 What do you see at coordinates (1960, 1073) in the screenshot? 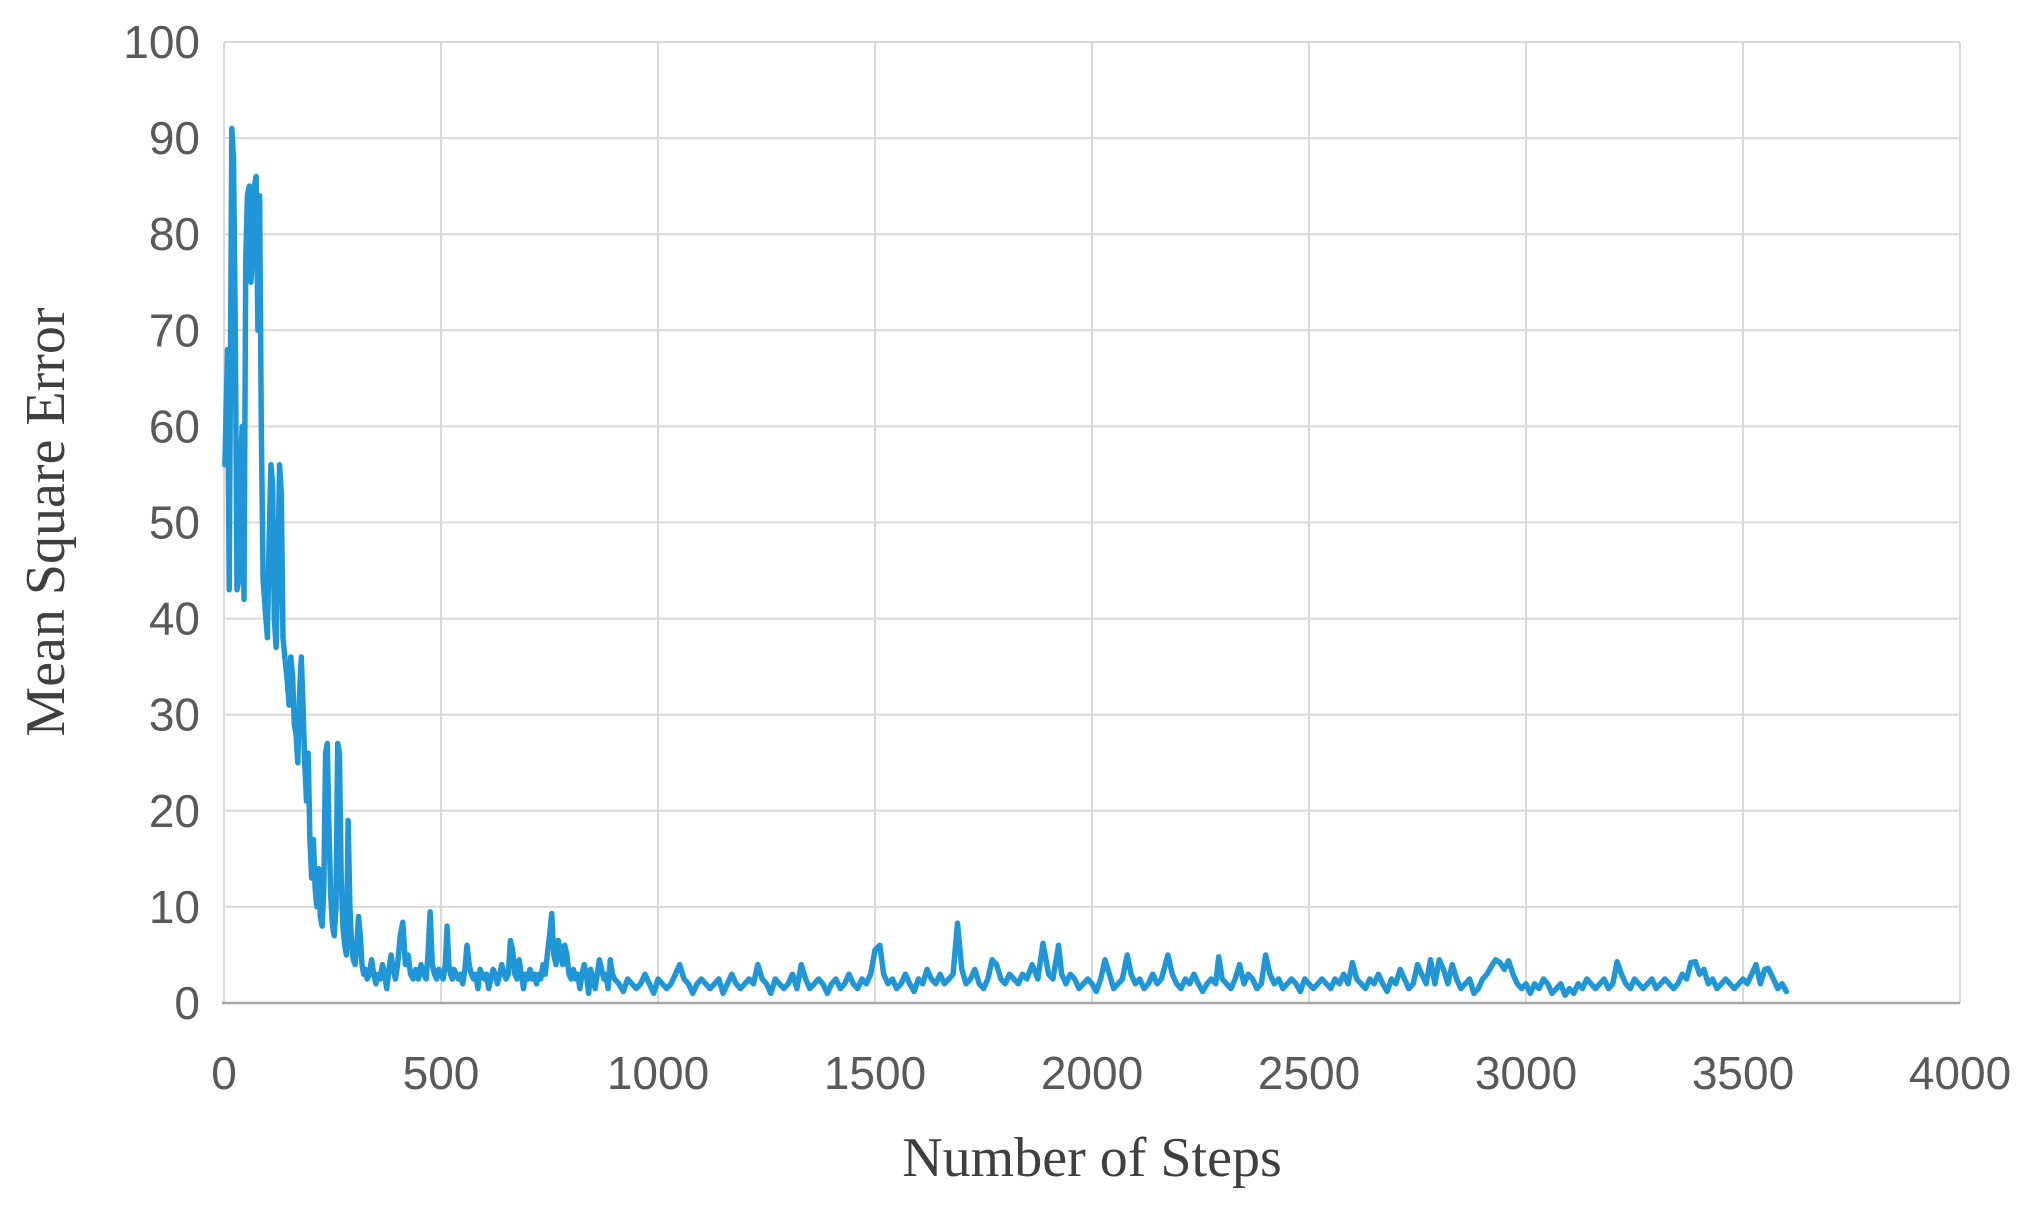
I see `x-tick-label: 4000` at bounding box center [1960, 1073].